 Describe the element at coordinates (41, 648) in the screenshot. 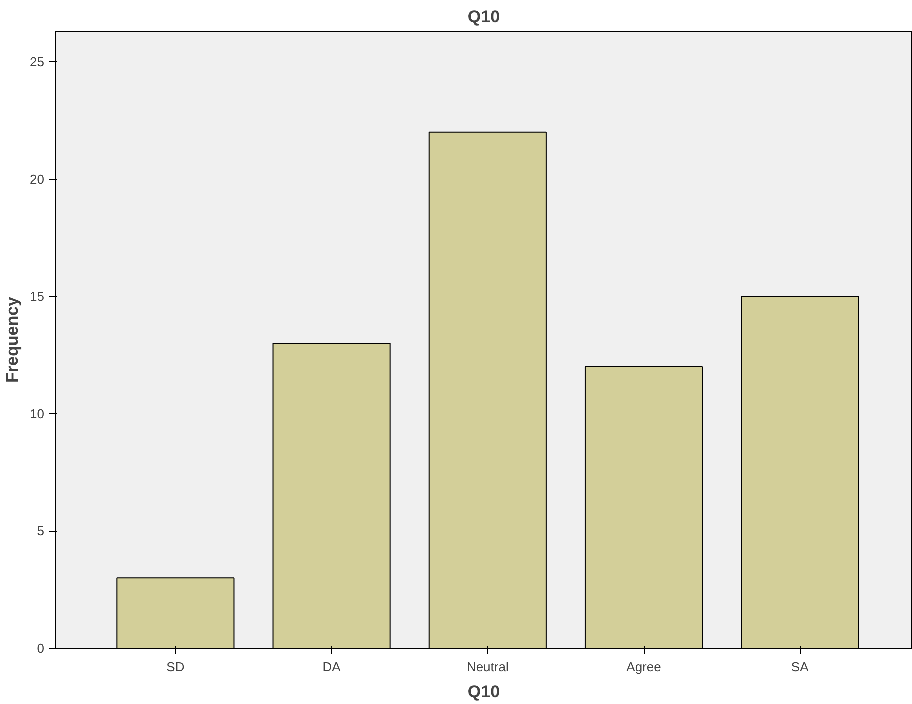

I see `y-tick-label: 0` at that location.